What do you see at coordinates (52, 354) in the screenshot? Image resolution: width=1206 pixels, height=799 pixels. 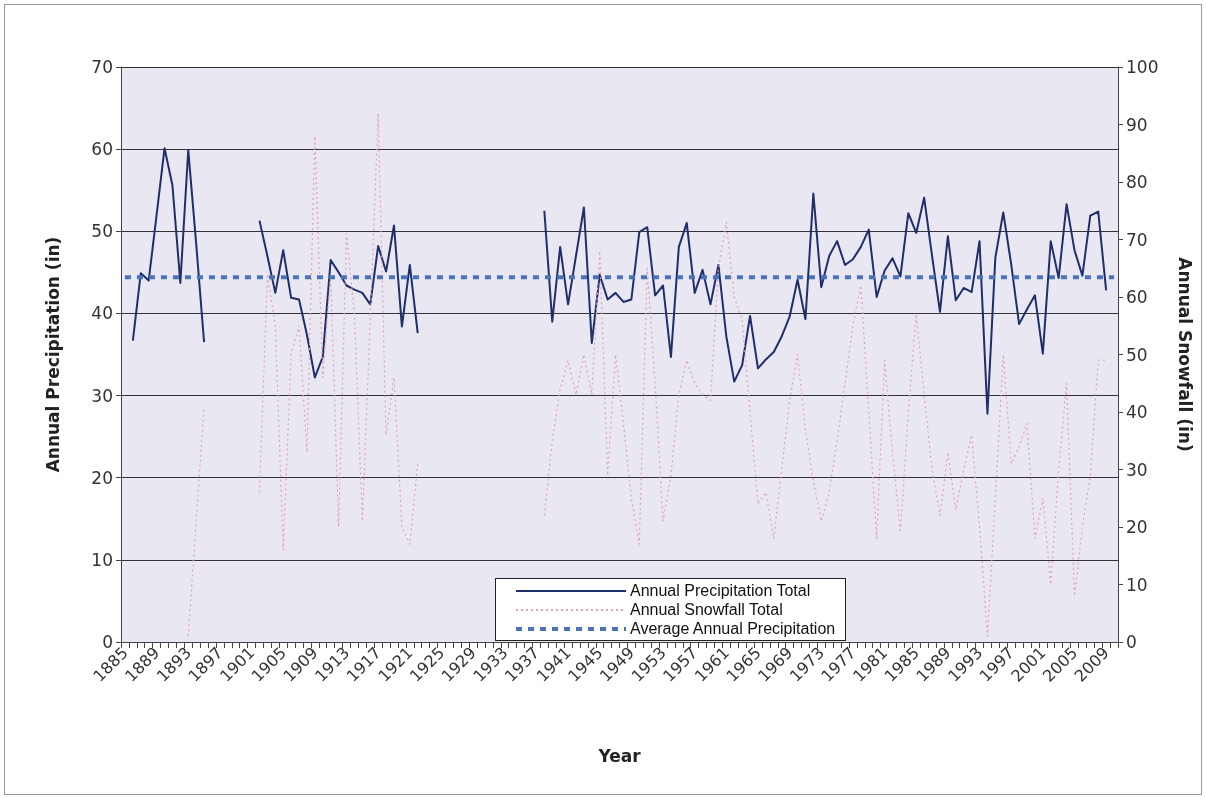 I see `y-axis-title: Annual Precipitation (in)` at bounding box center [52, 354].